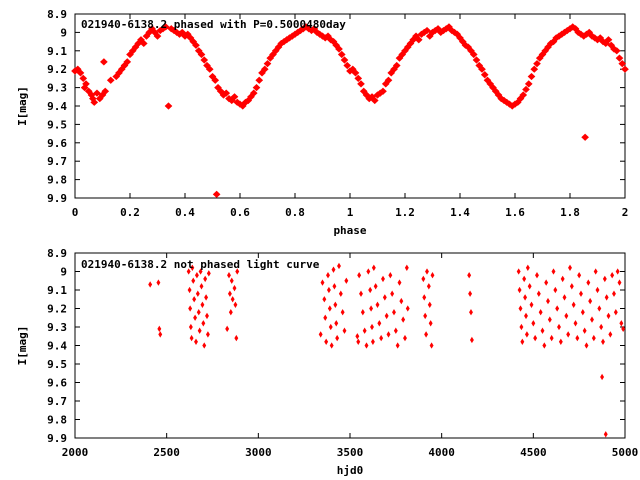 The width and height of the screenshot is (640, 480). Describe the element at coordinates (57, 88) in the screenshot. I see `y-tick-label-9-3: 9.3` at that location.